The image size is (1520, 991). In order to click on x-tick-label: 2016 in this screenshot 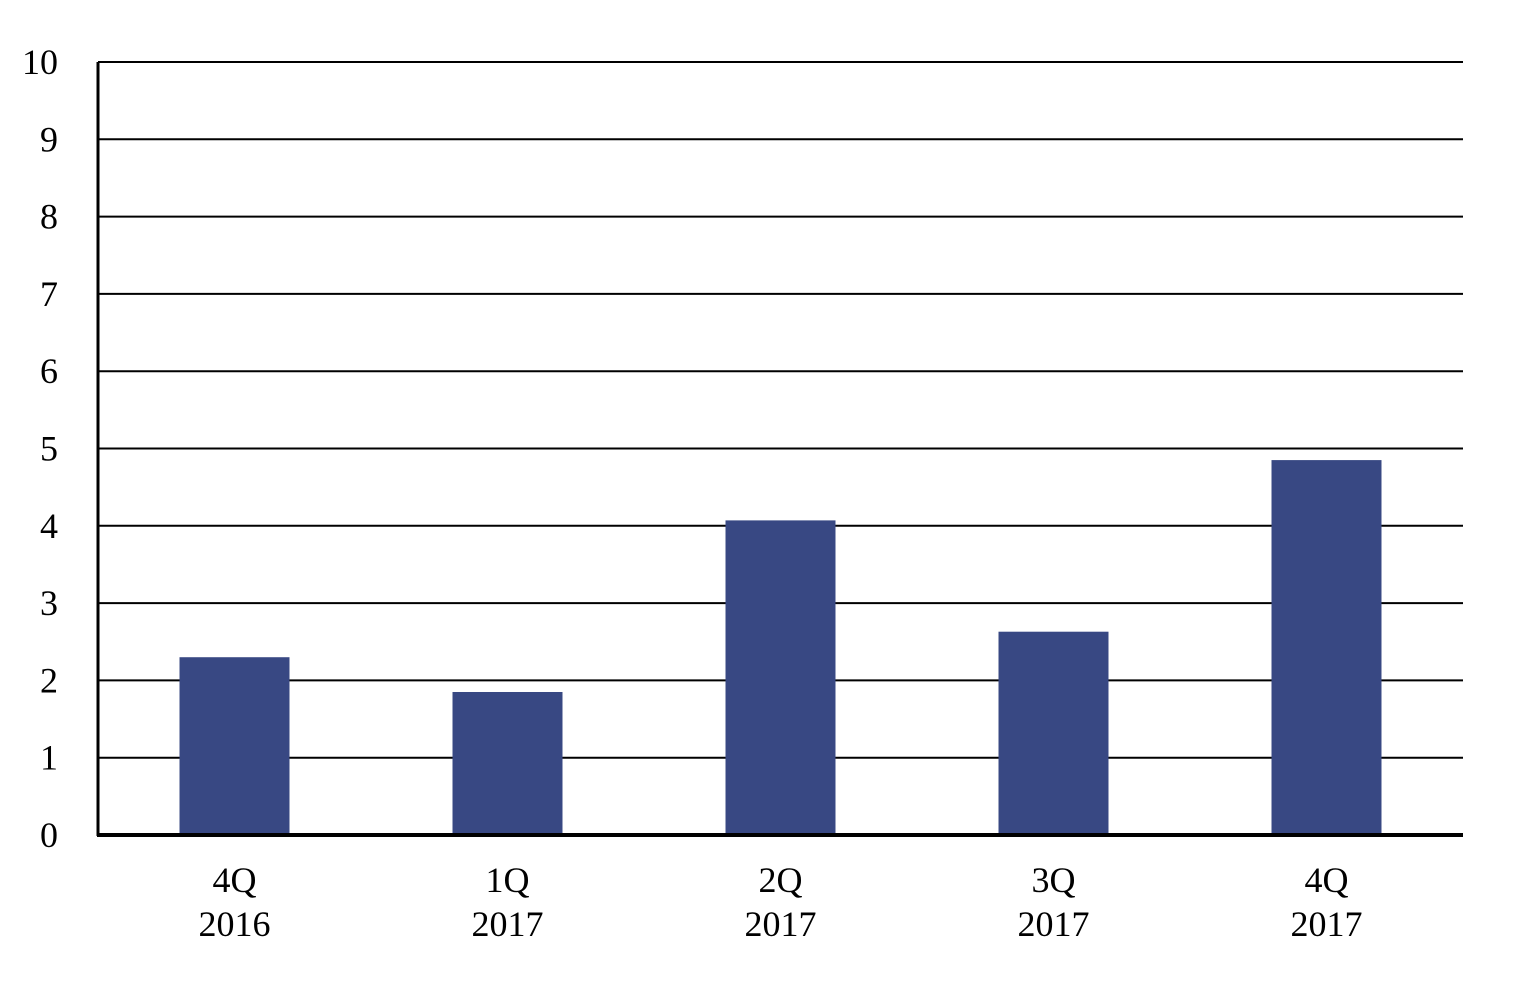, I will do `click(235, 924)`.